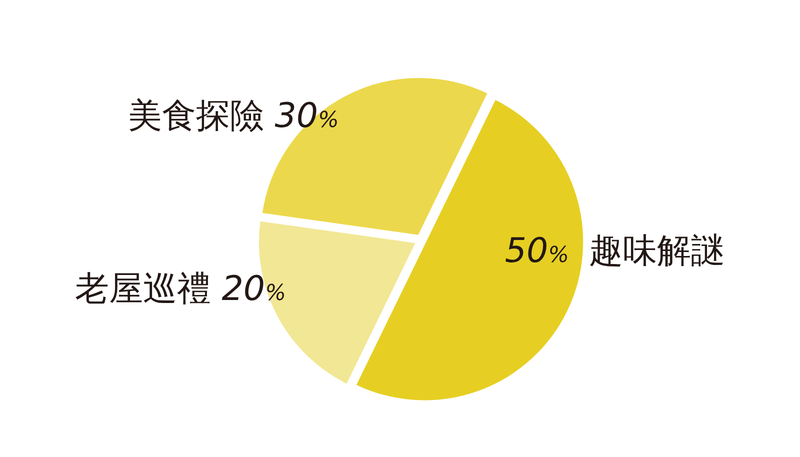 This screenshot has height=457, width=800. I want to click on slice-label: 趣味解謎, so click(657, 251).